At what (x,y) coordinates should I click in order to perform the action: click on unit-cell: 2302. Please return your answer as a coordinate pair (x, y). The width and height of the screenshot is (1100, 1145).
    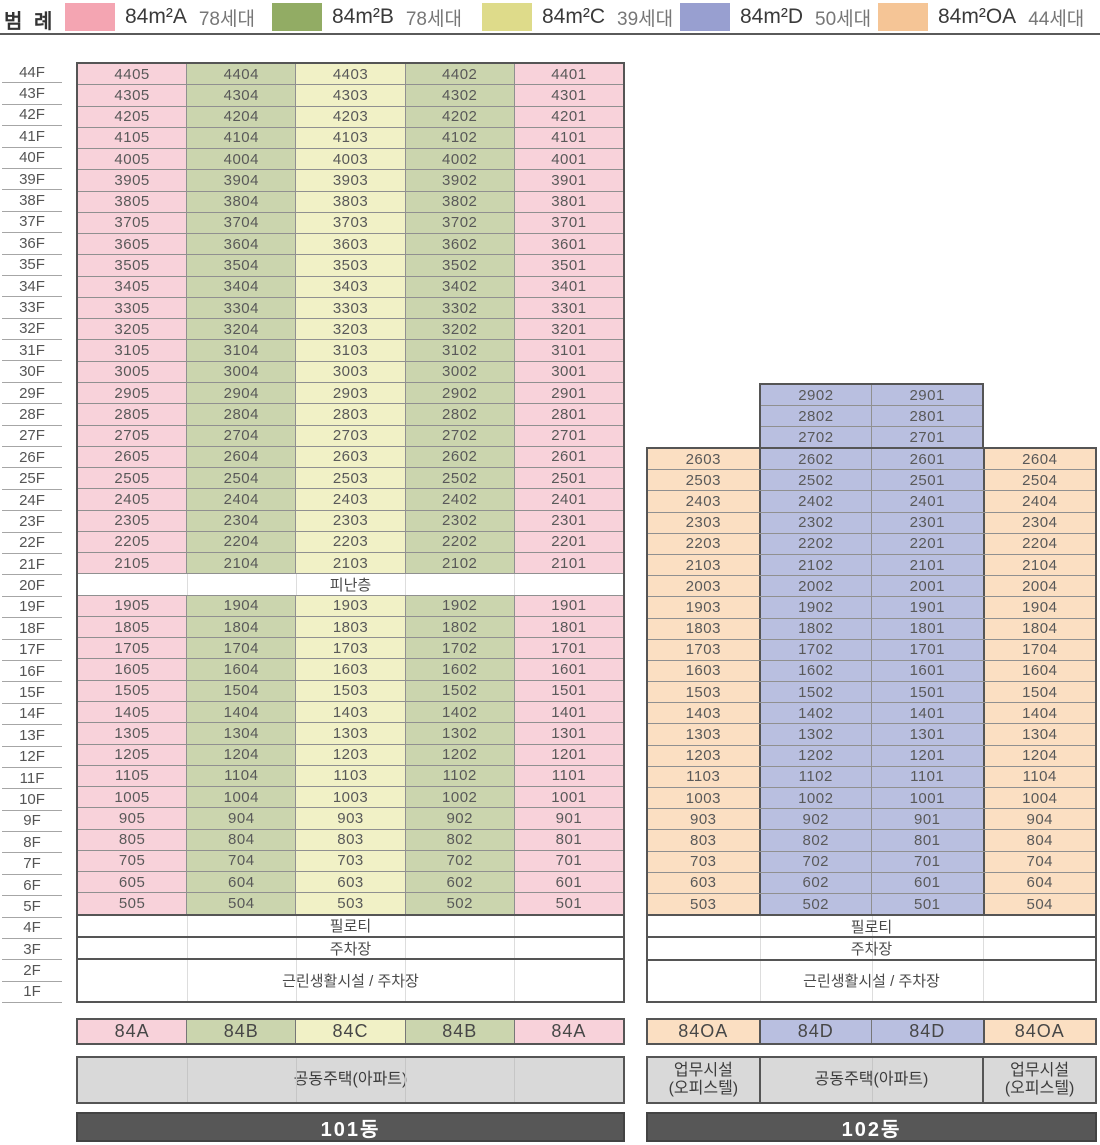
    Looking at the image, I should click on (814, 522).